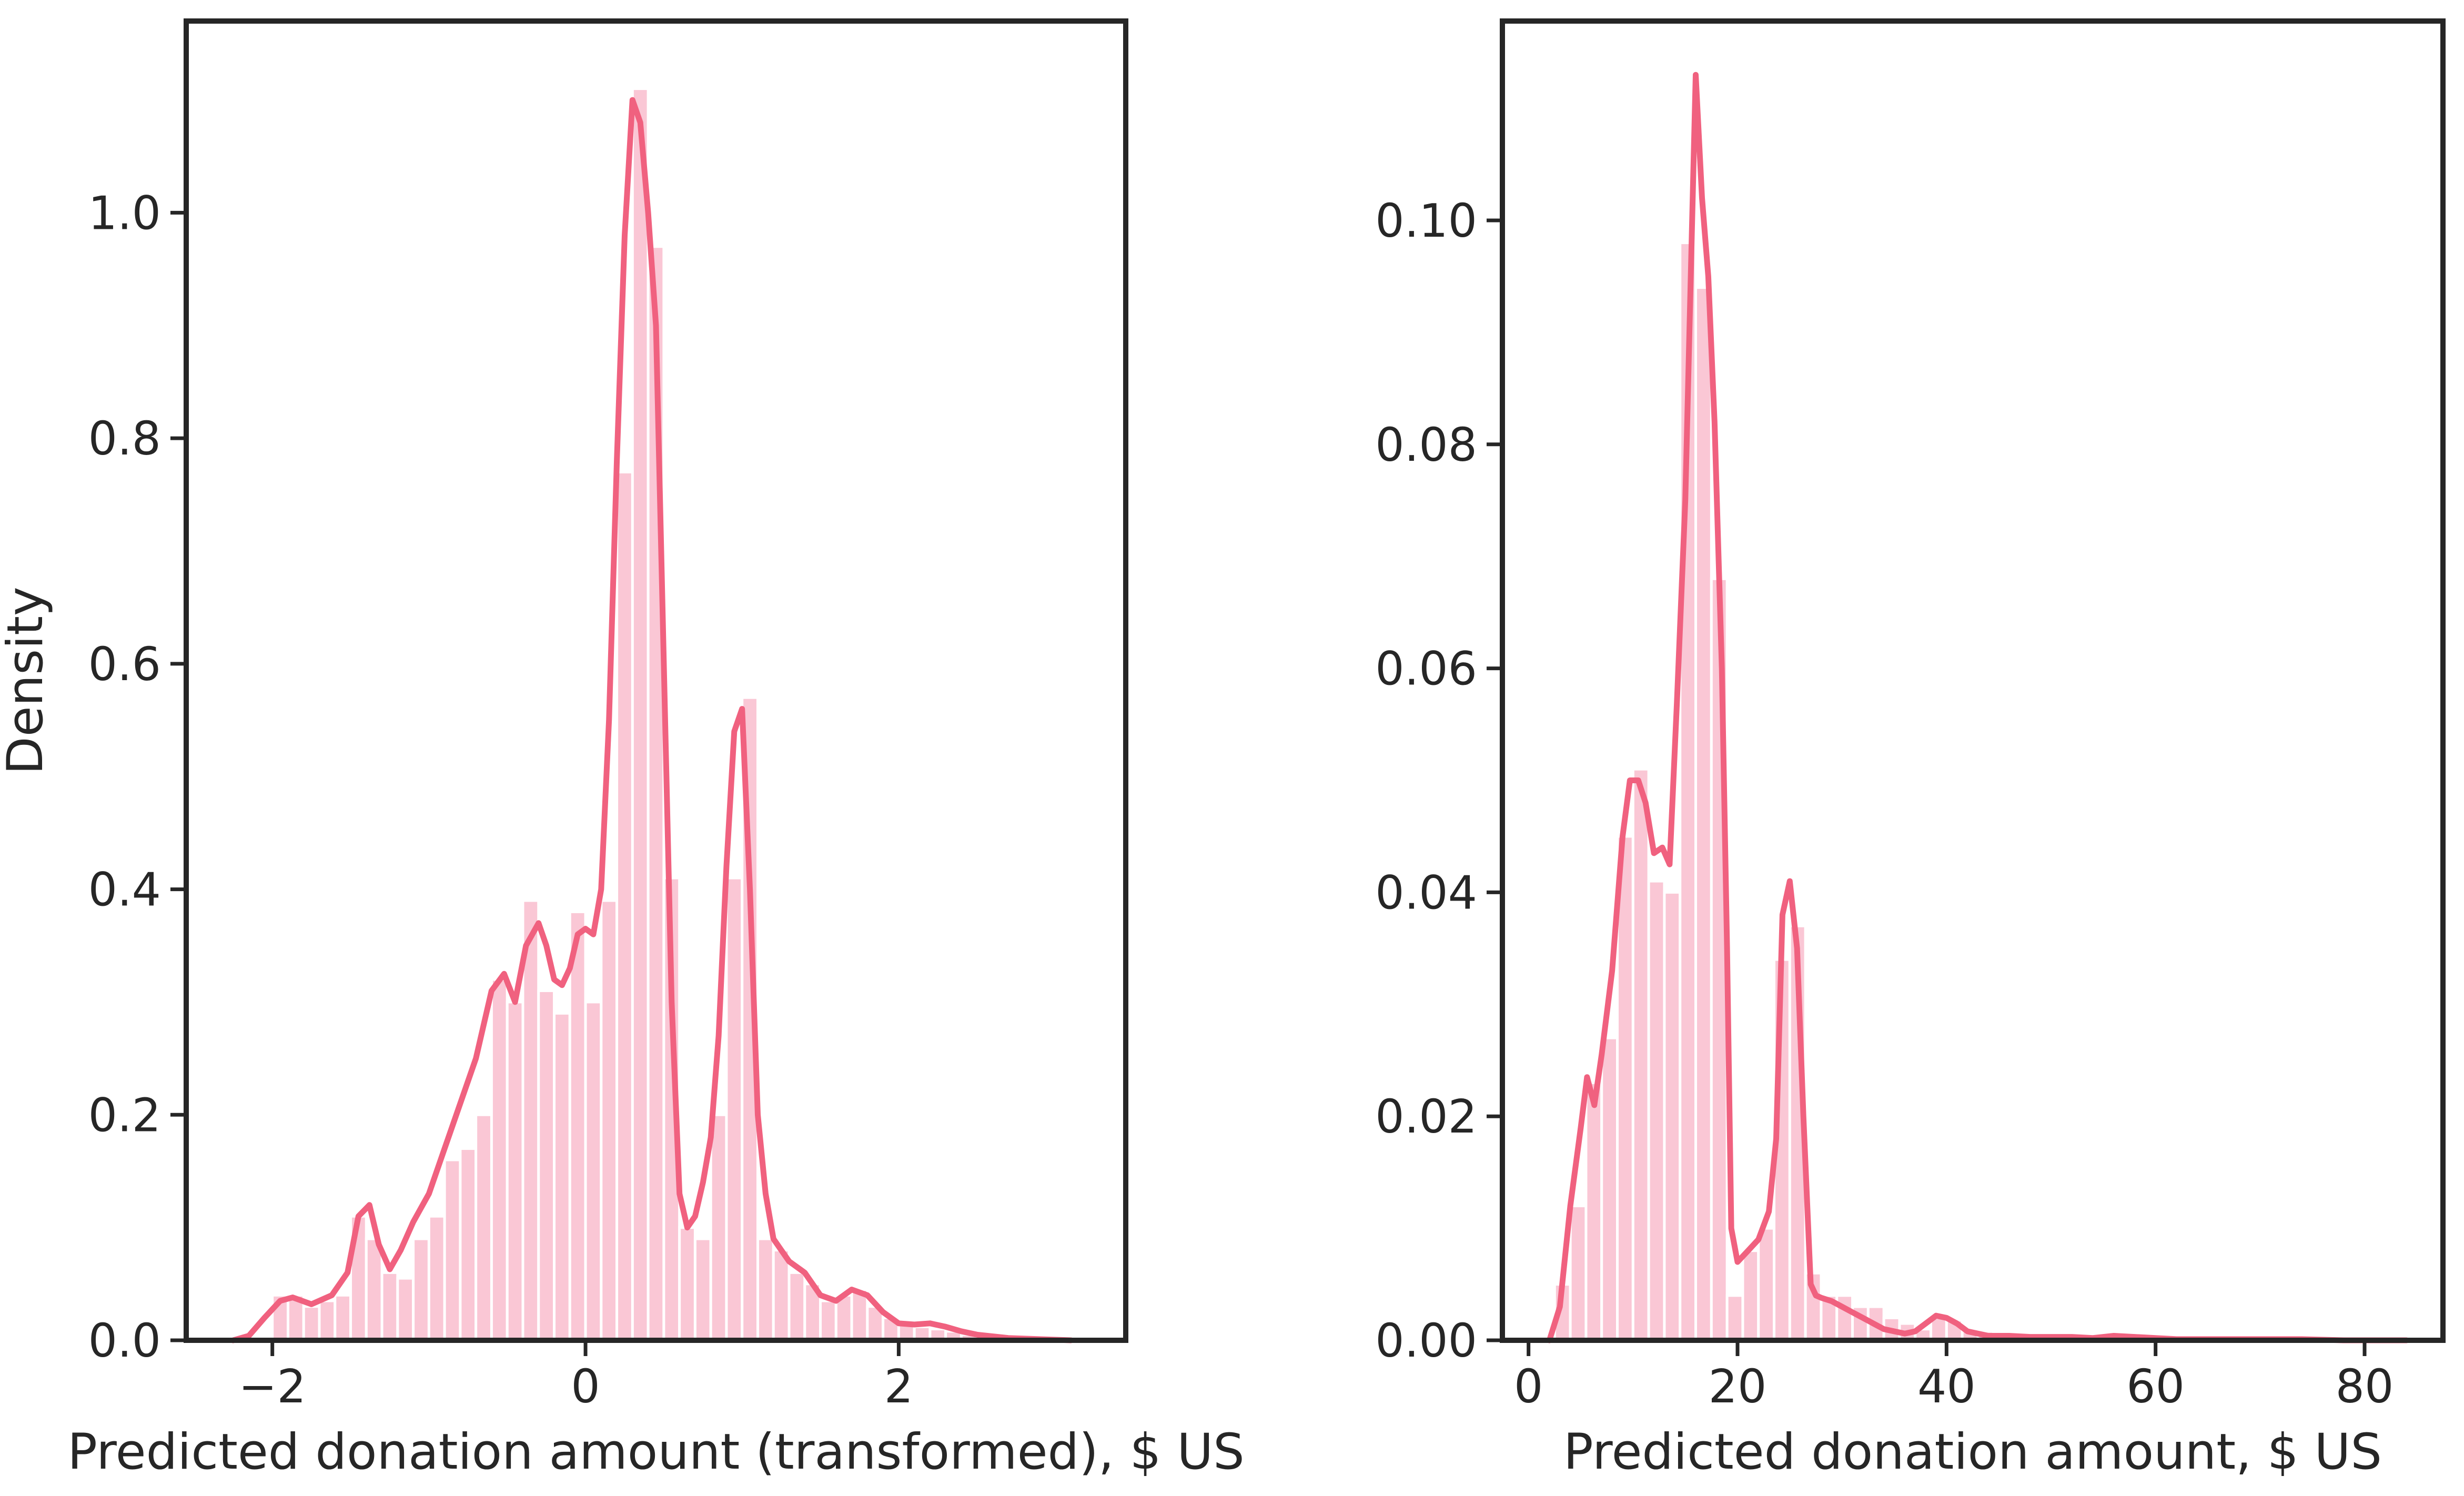 Image resolution: width=2464 pixels, height=1496 pixels. Describe the element at coordinates (125, 439) in the screenshot. I see `y-tick-label: 0.8` at that location.